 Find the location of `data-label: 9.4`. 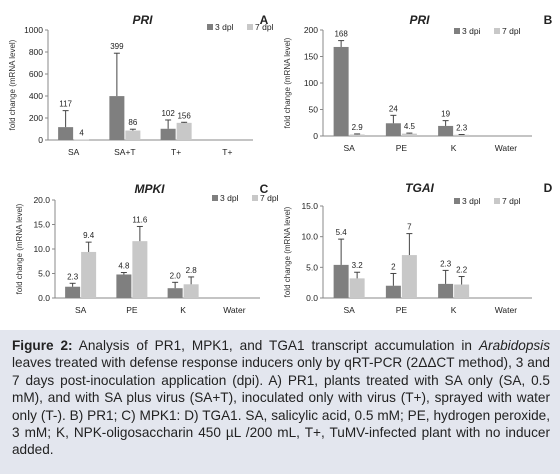

data-label: 9.4 is located at coordinates (89, 235).